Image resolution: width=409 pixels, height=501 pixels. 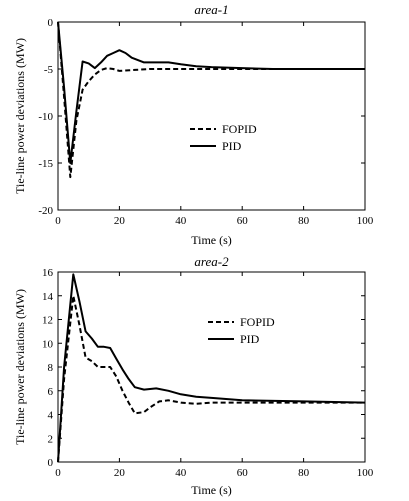 I want to click on chart2-ytick-label: 4, so click(x=51, y=416).